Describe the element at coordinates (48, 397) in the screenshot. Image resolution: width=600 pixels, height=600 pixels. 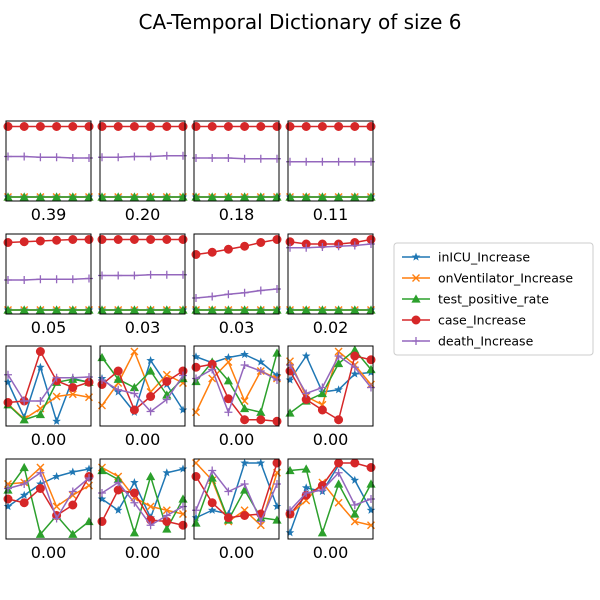
I see `panel-9: 0.00` at that location.